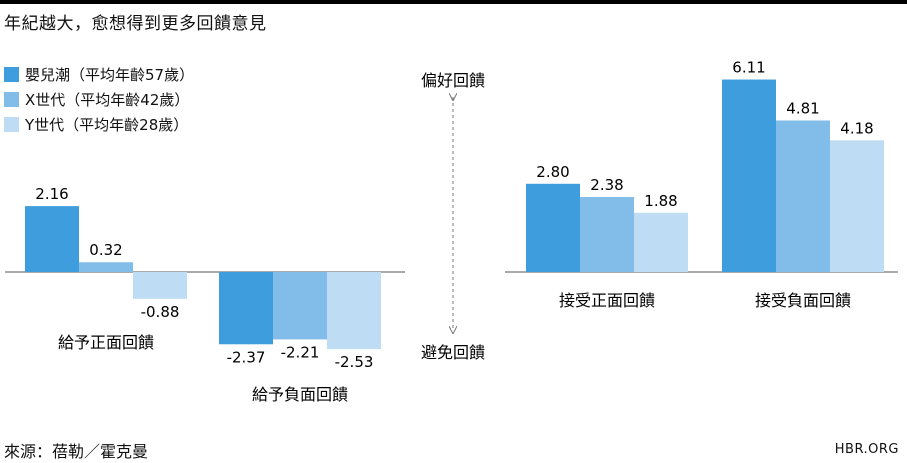 This screenshot has height=463, width=907. I want to click on data-label-genx-0-1: -2.21, so click(300, 352).